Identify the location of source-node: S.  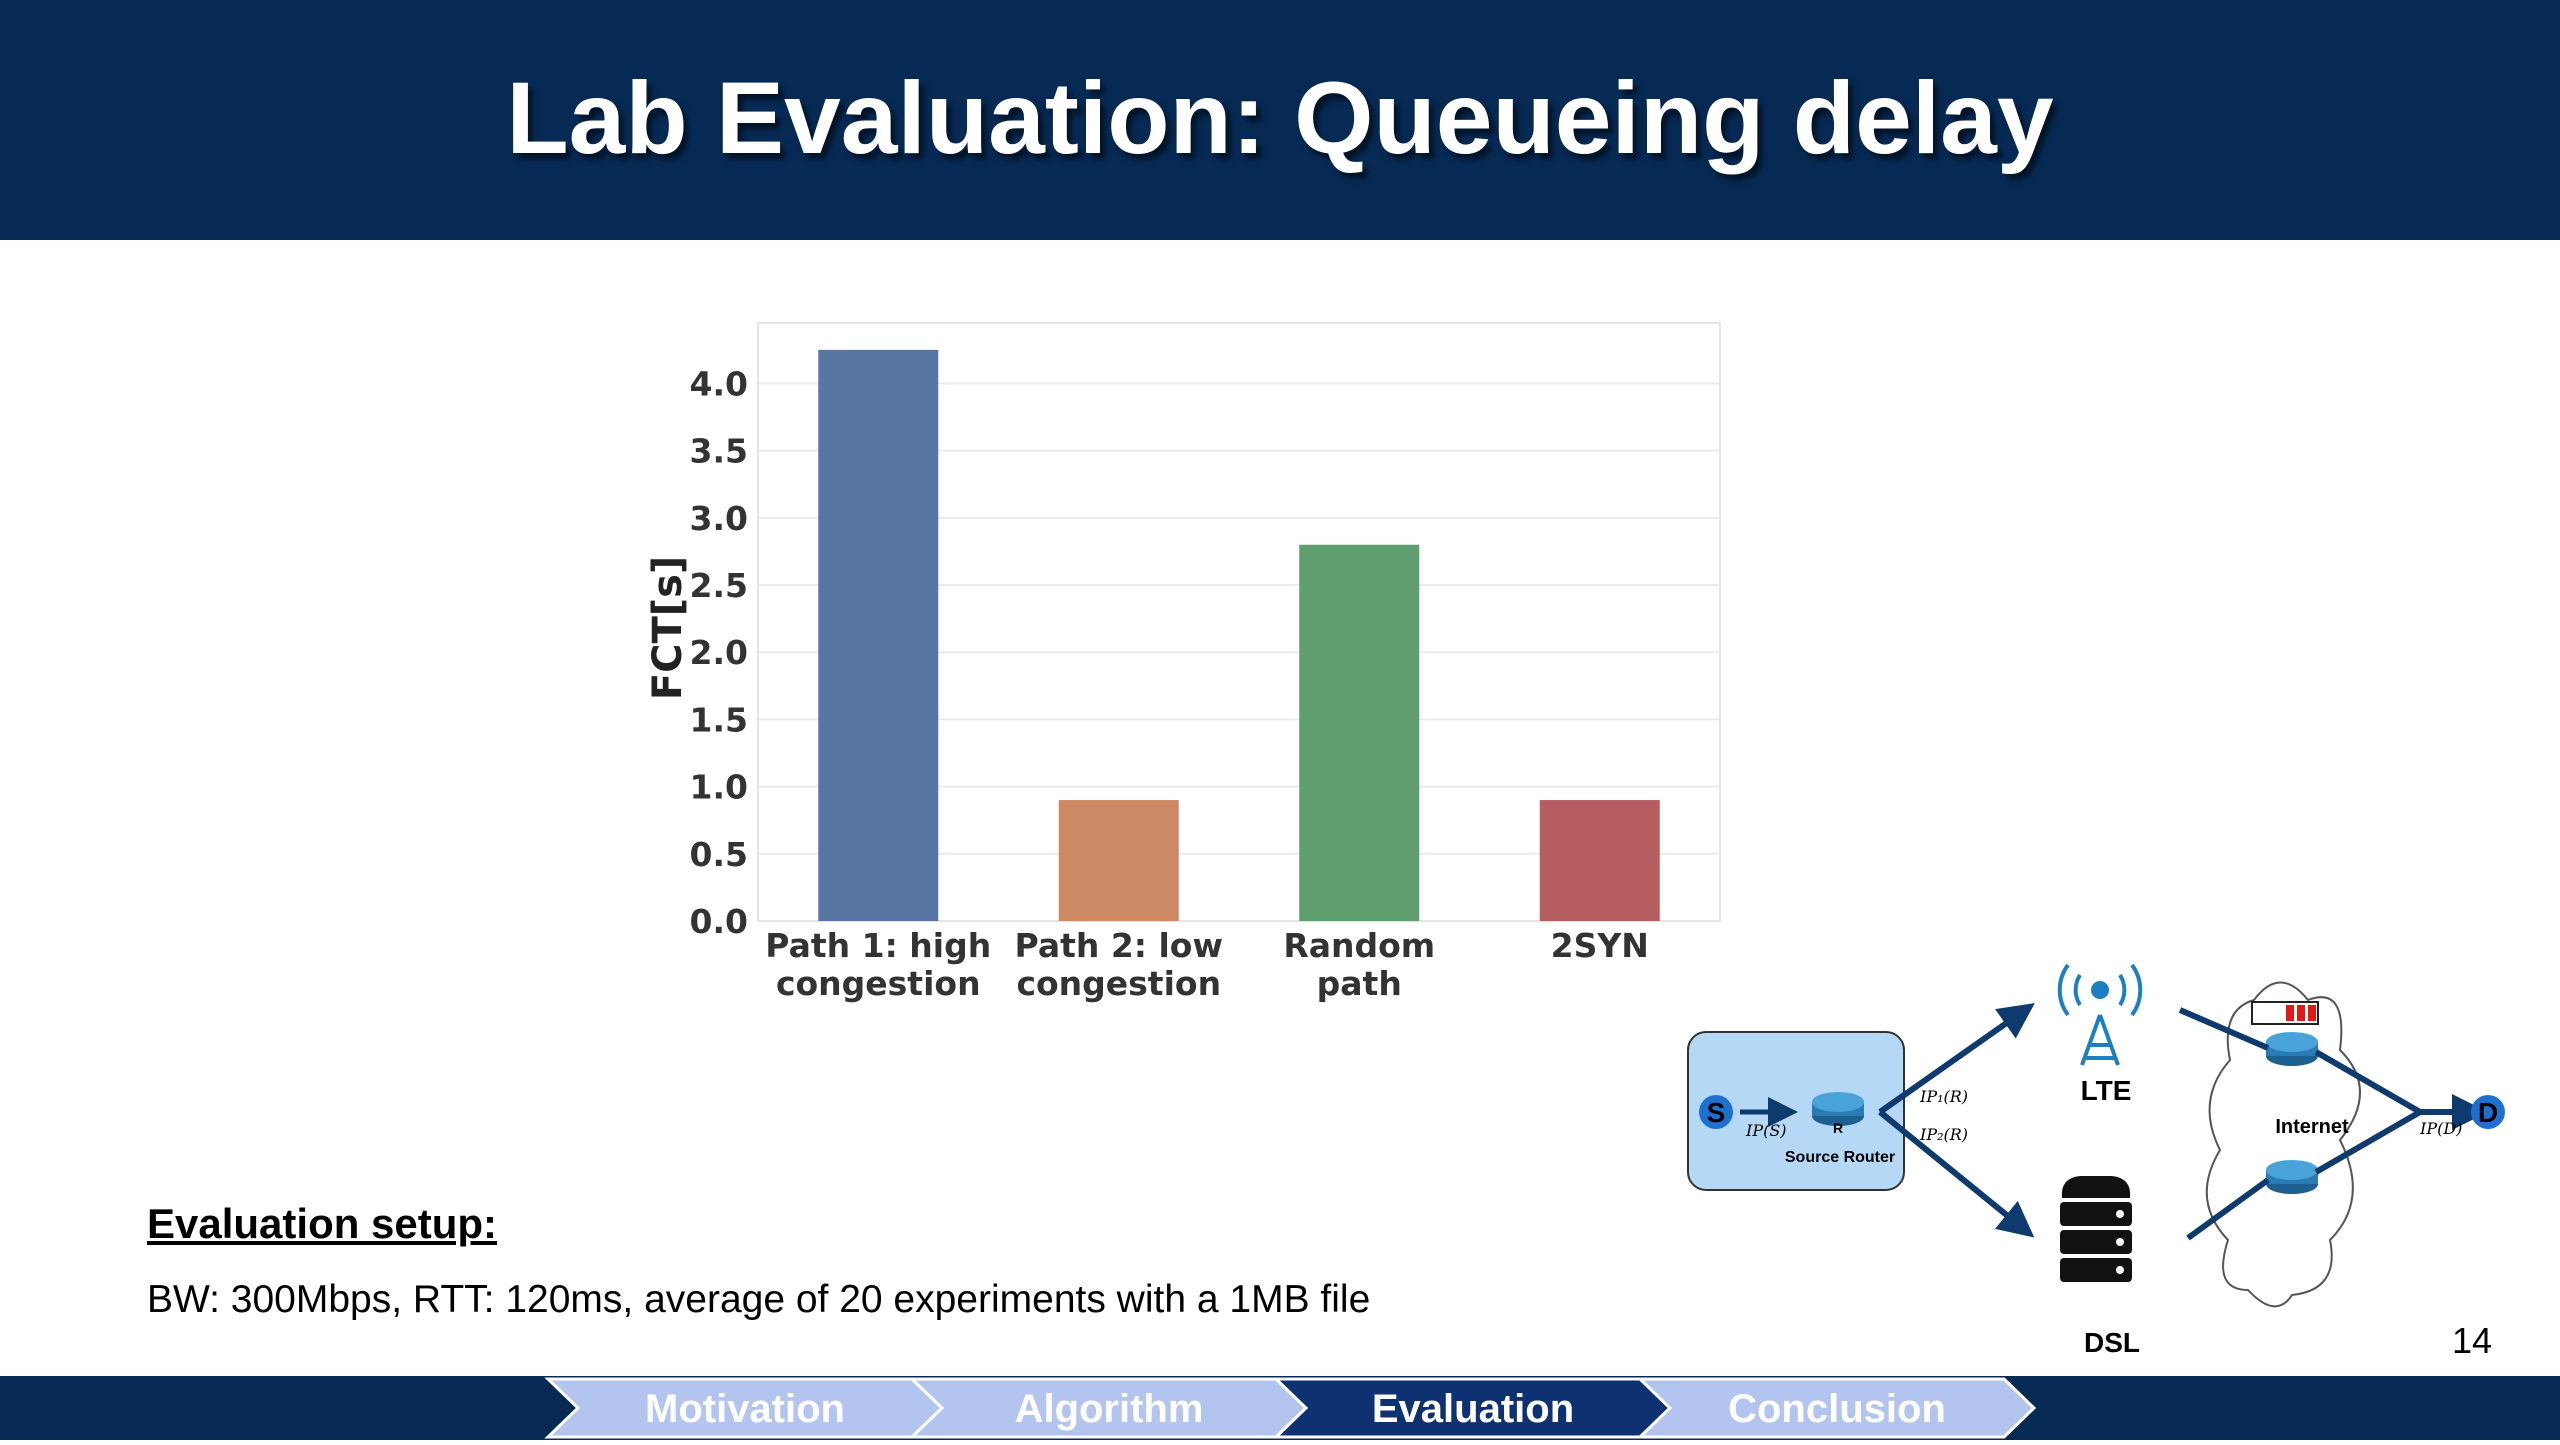
(1716, 1112).